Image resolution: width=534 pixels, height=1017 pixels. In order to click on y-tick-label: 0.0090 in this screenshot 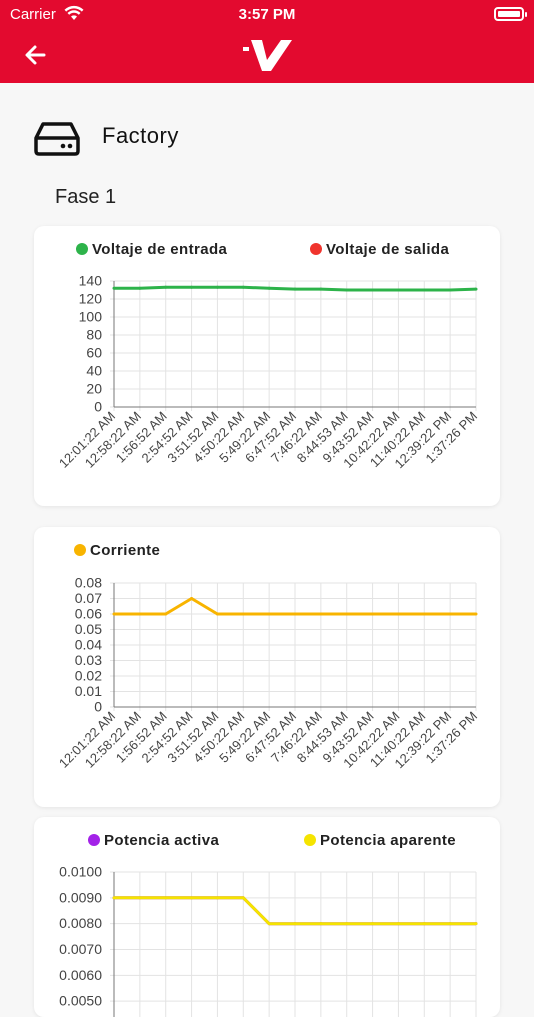, I will do `click(80, 897)`.